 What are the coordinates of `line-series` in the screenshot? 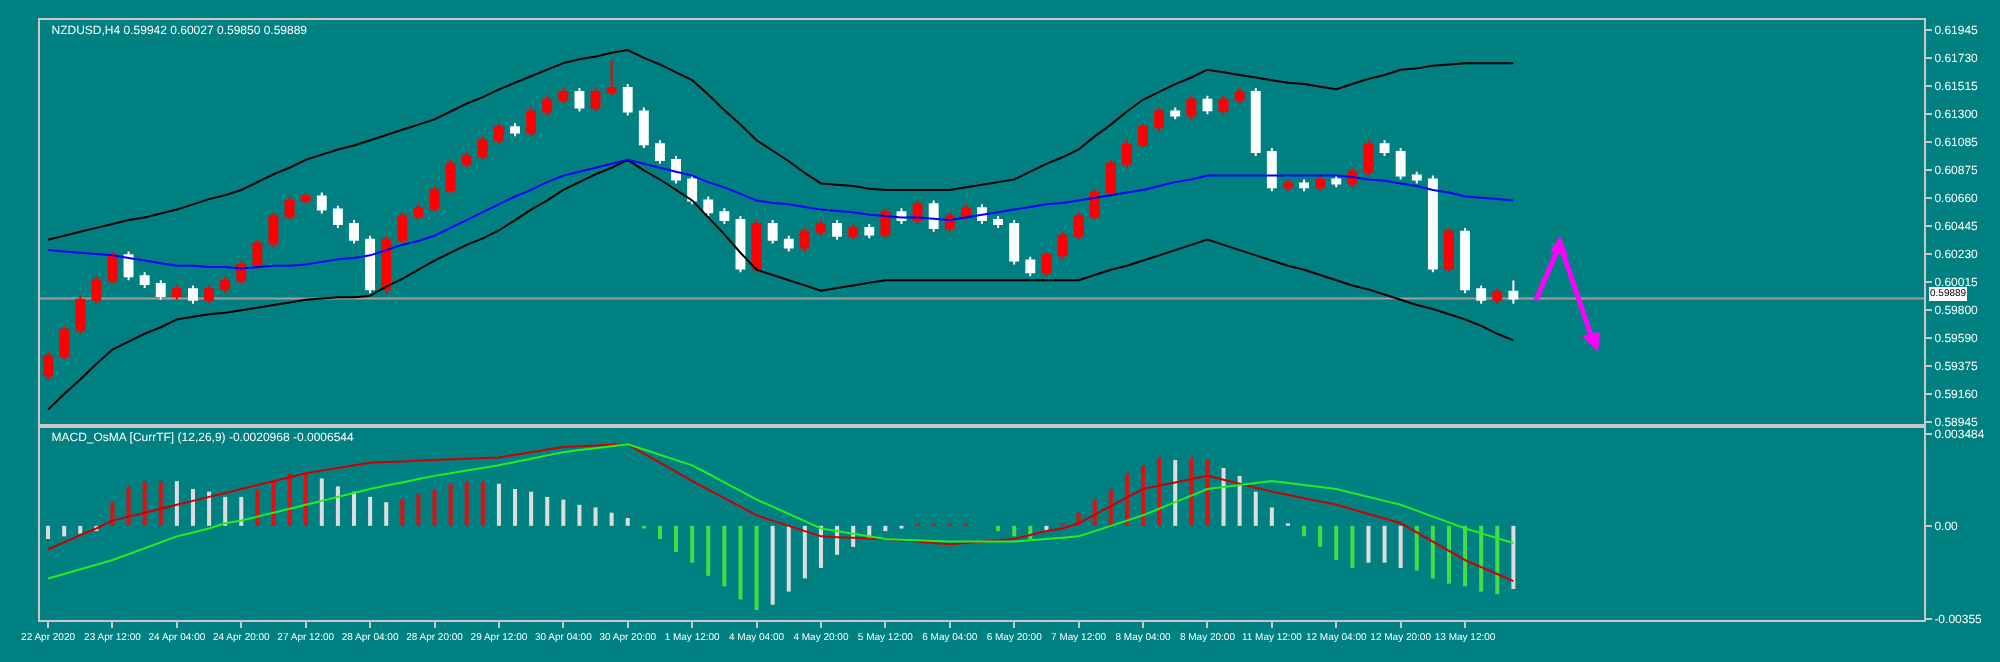 It's located at (781, 214).